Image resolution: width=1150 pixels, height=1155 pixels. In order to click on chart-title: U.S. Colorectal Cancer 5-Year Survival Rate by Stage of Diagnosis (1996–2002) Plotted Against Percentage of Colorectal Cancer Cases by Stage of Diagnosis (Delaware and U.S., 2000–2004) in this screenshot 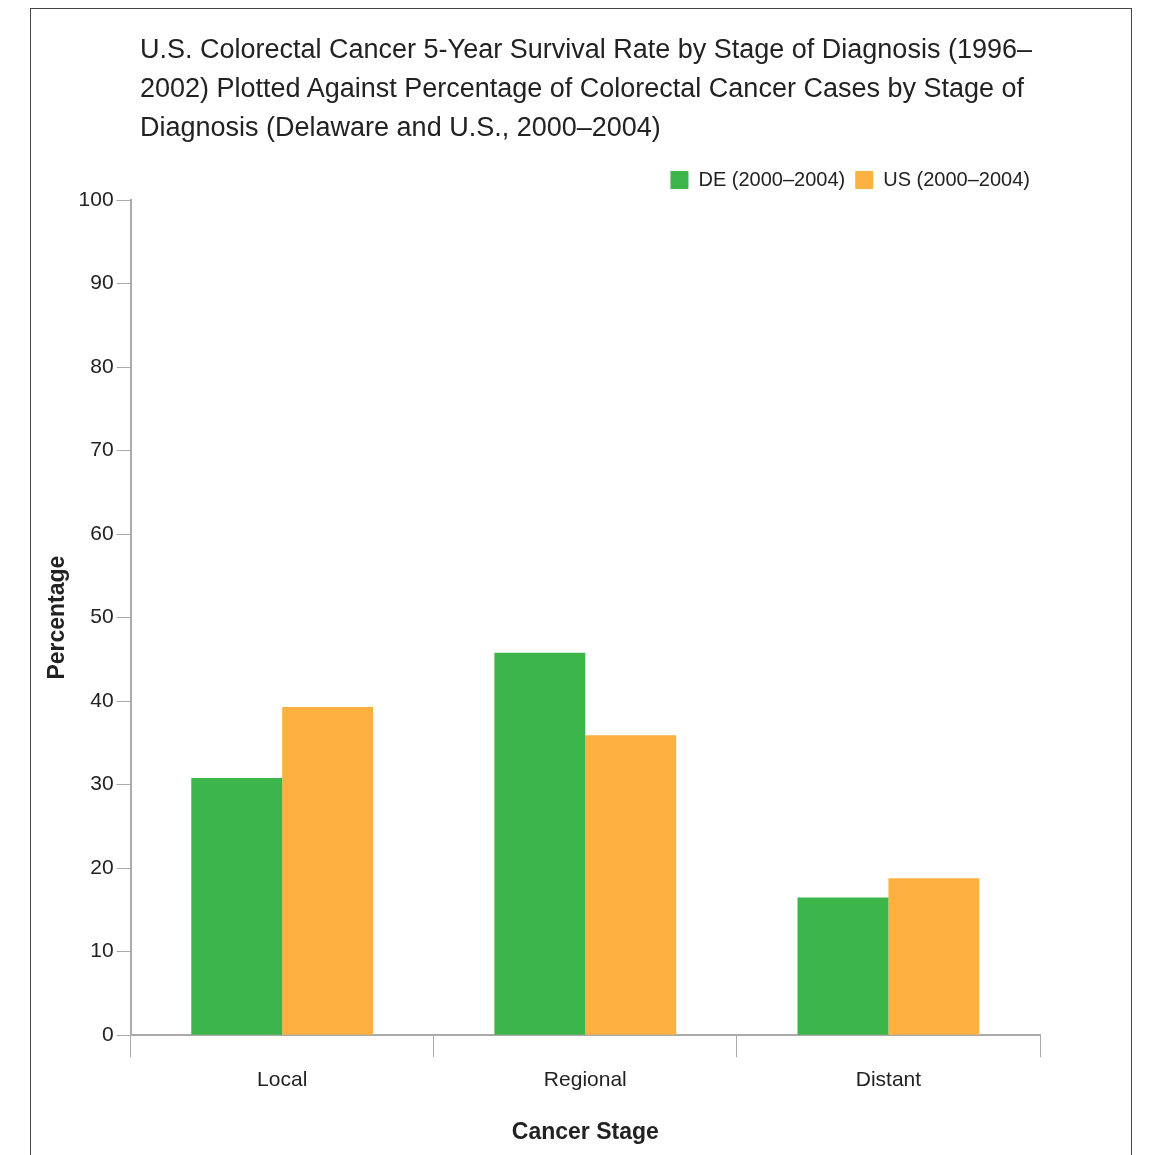, I will do `click(586, 88)`.